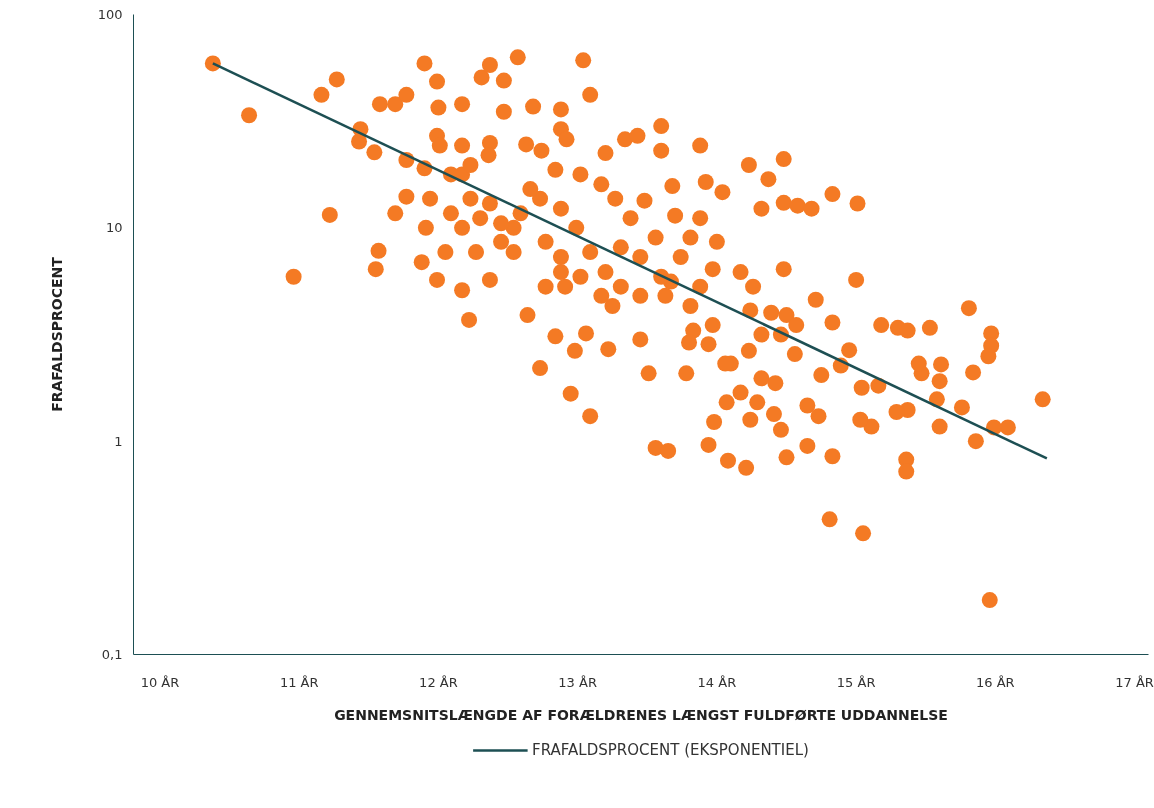 The height and width of the screenshot is (808, 1154). What do you see at coordinates (670, 750) in the screenshot?
I see `legend-label: FRAFALDSPROCENT (EKSPONENTIEL)` at bounding box center [670, 750].